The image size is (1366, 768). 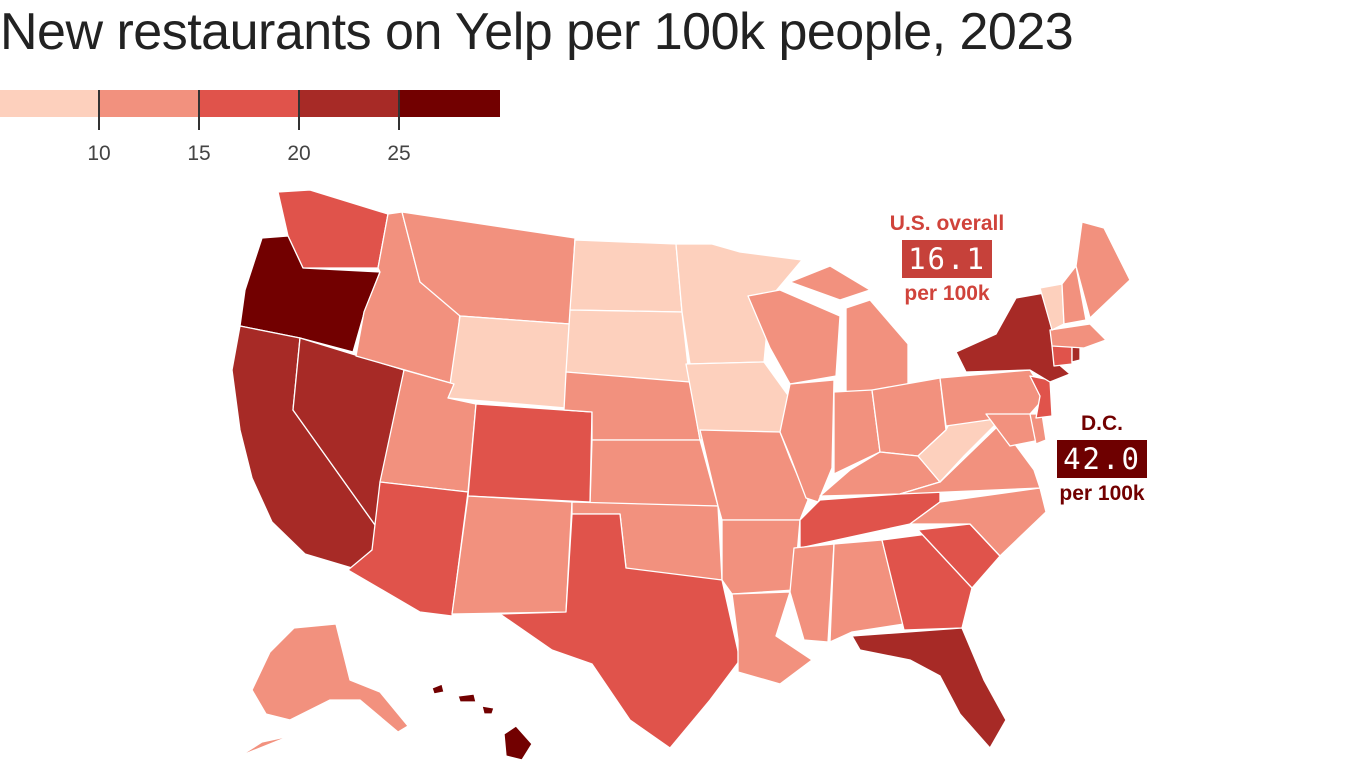 What do you see at coordinates (772, 638) in the screenshot?
I see `state-louisiana` at bounding box center [772, 638].